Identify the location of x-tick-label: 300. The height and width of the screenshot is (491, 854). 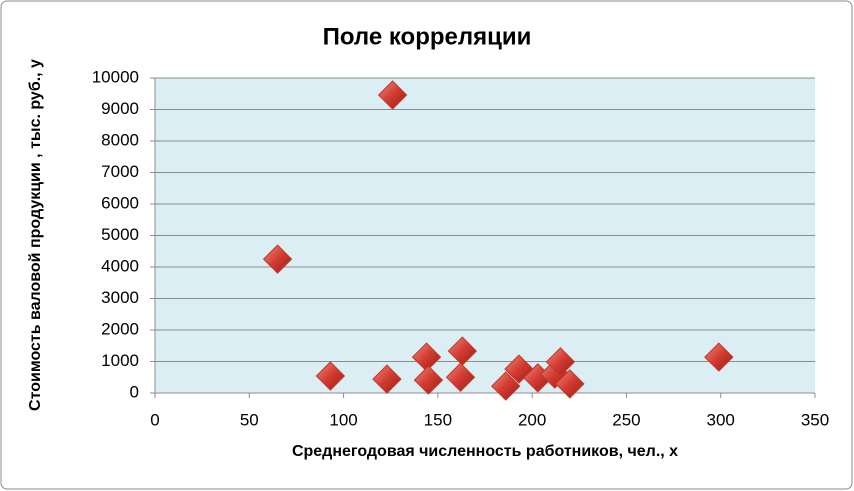
(721, 419).